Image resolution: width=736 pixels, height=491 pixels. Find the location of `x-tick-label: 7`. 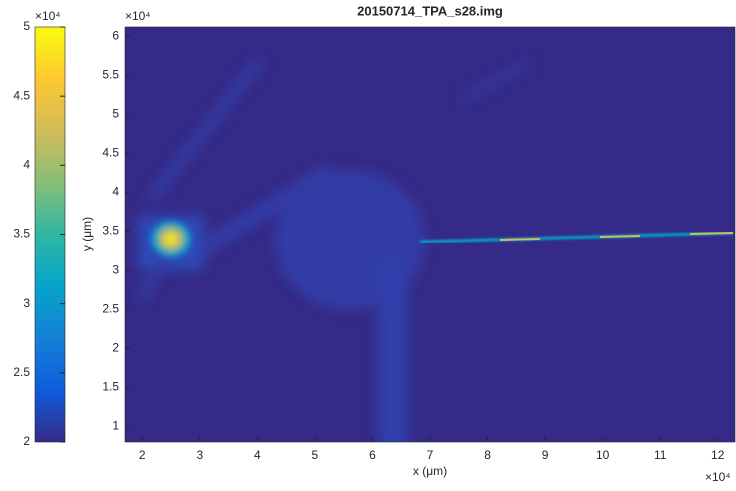

x-tick-label: 7 is located at coordinates (430, 455).